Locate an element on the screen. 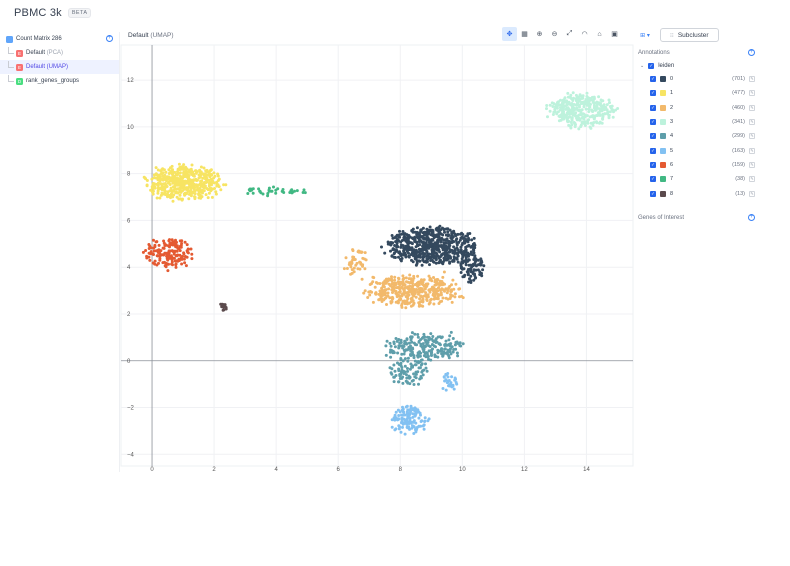  chevron-down-icon: ⌄ is located at coordinates (642, 66).